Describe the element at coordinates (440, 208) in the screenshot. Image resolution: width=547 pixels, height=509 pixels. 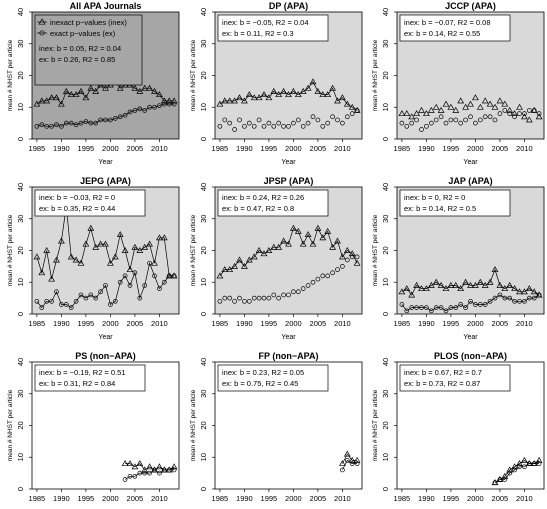
I see `fit-stats-text: ex: b = 0.14, R2 = 0.5` at that location.